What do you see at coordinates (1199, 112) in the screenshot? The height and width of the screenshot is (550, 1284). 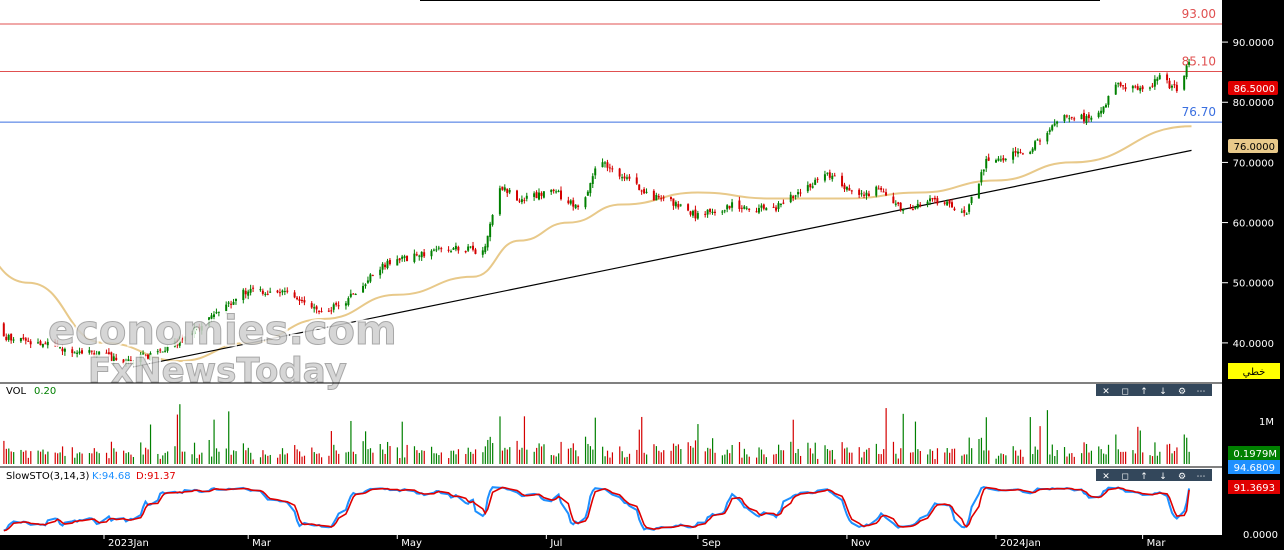 I see `level-label: 76.70` at bounding box center [1199, 112].